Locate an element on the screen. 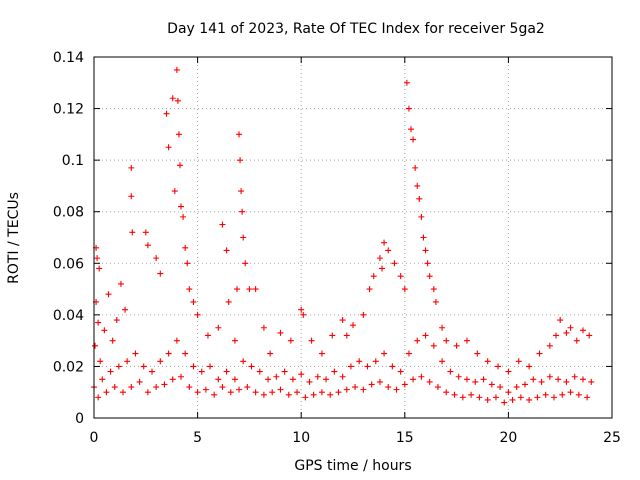 The image size is (640, 480). x-tick-label: 5 is located at coordinates (197, 438).